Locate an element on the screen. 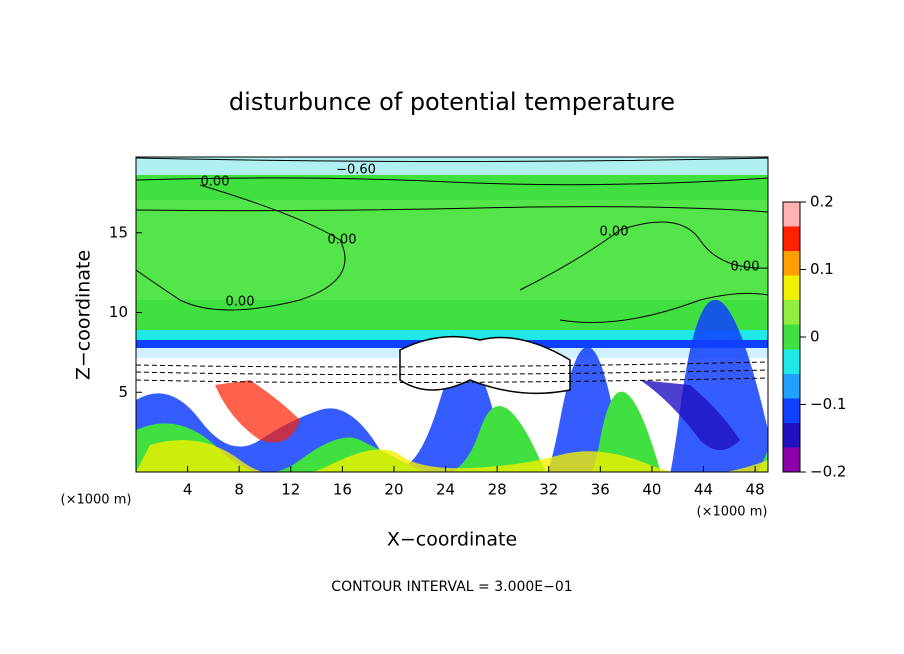 This screenshot has height=654, width=904. x-axis-title: X−coordinate is located at coordinates (452, 540).